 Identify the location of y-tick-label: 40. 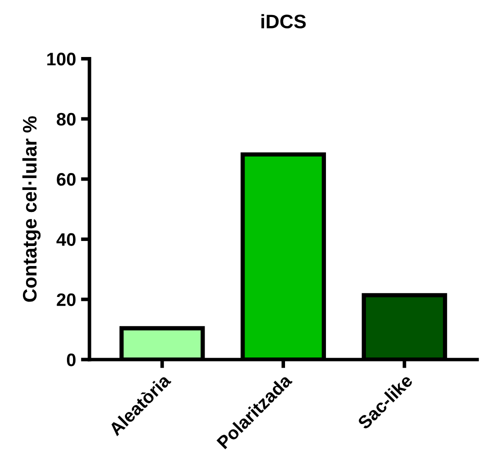
(66, 239).